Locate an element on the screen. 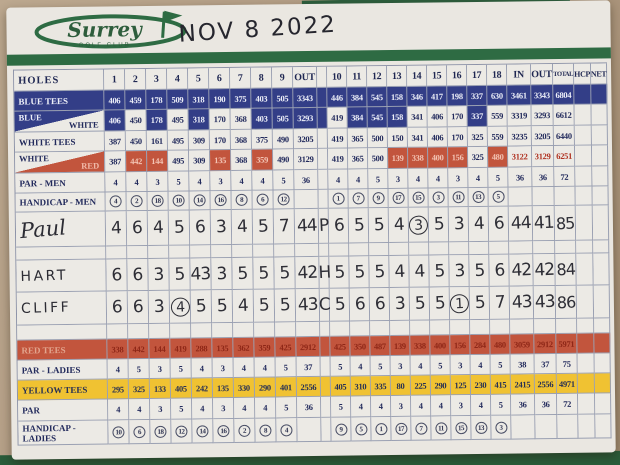 This screenshot has width=620, height=465. hole-6-cell: 16 is located at coordinates (221, 200).